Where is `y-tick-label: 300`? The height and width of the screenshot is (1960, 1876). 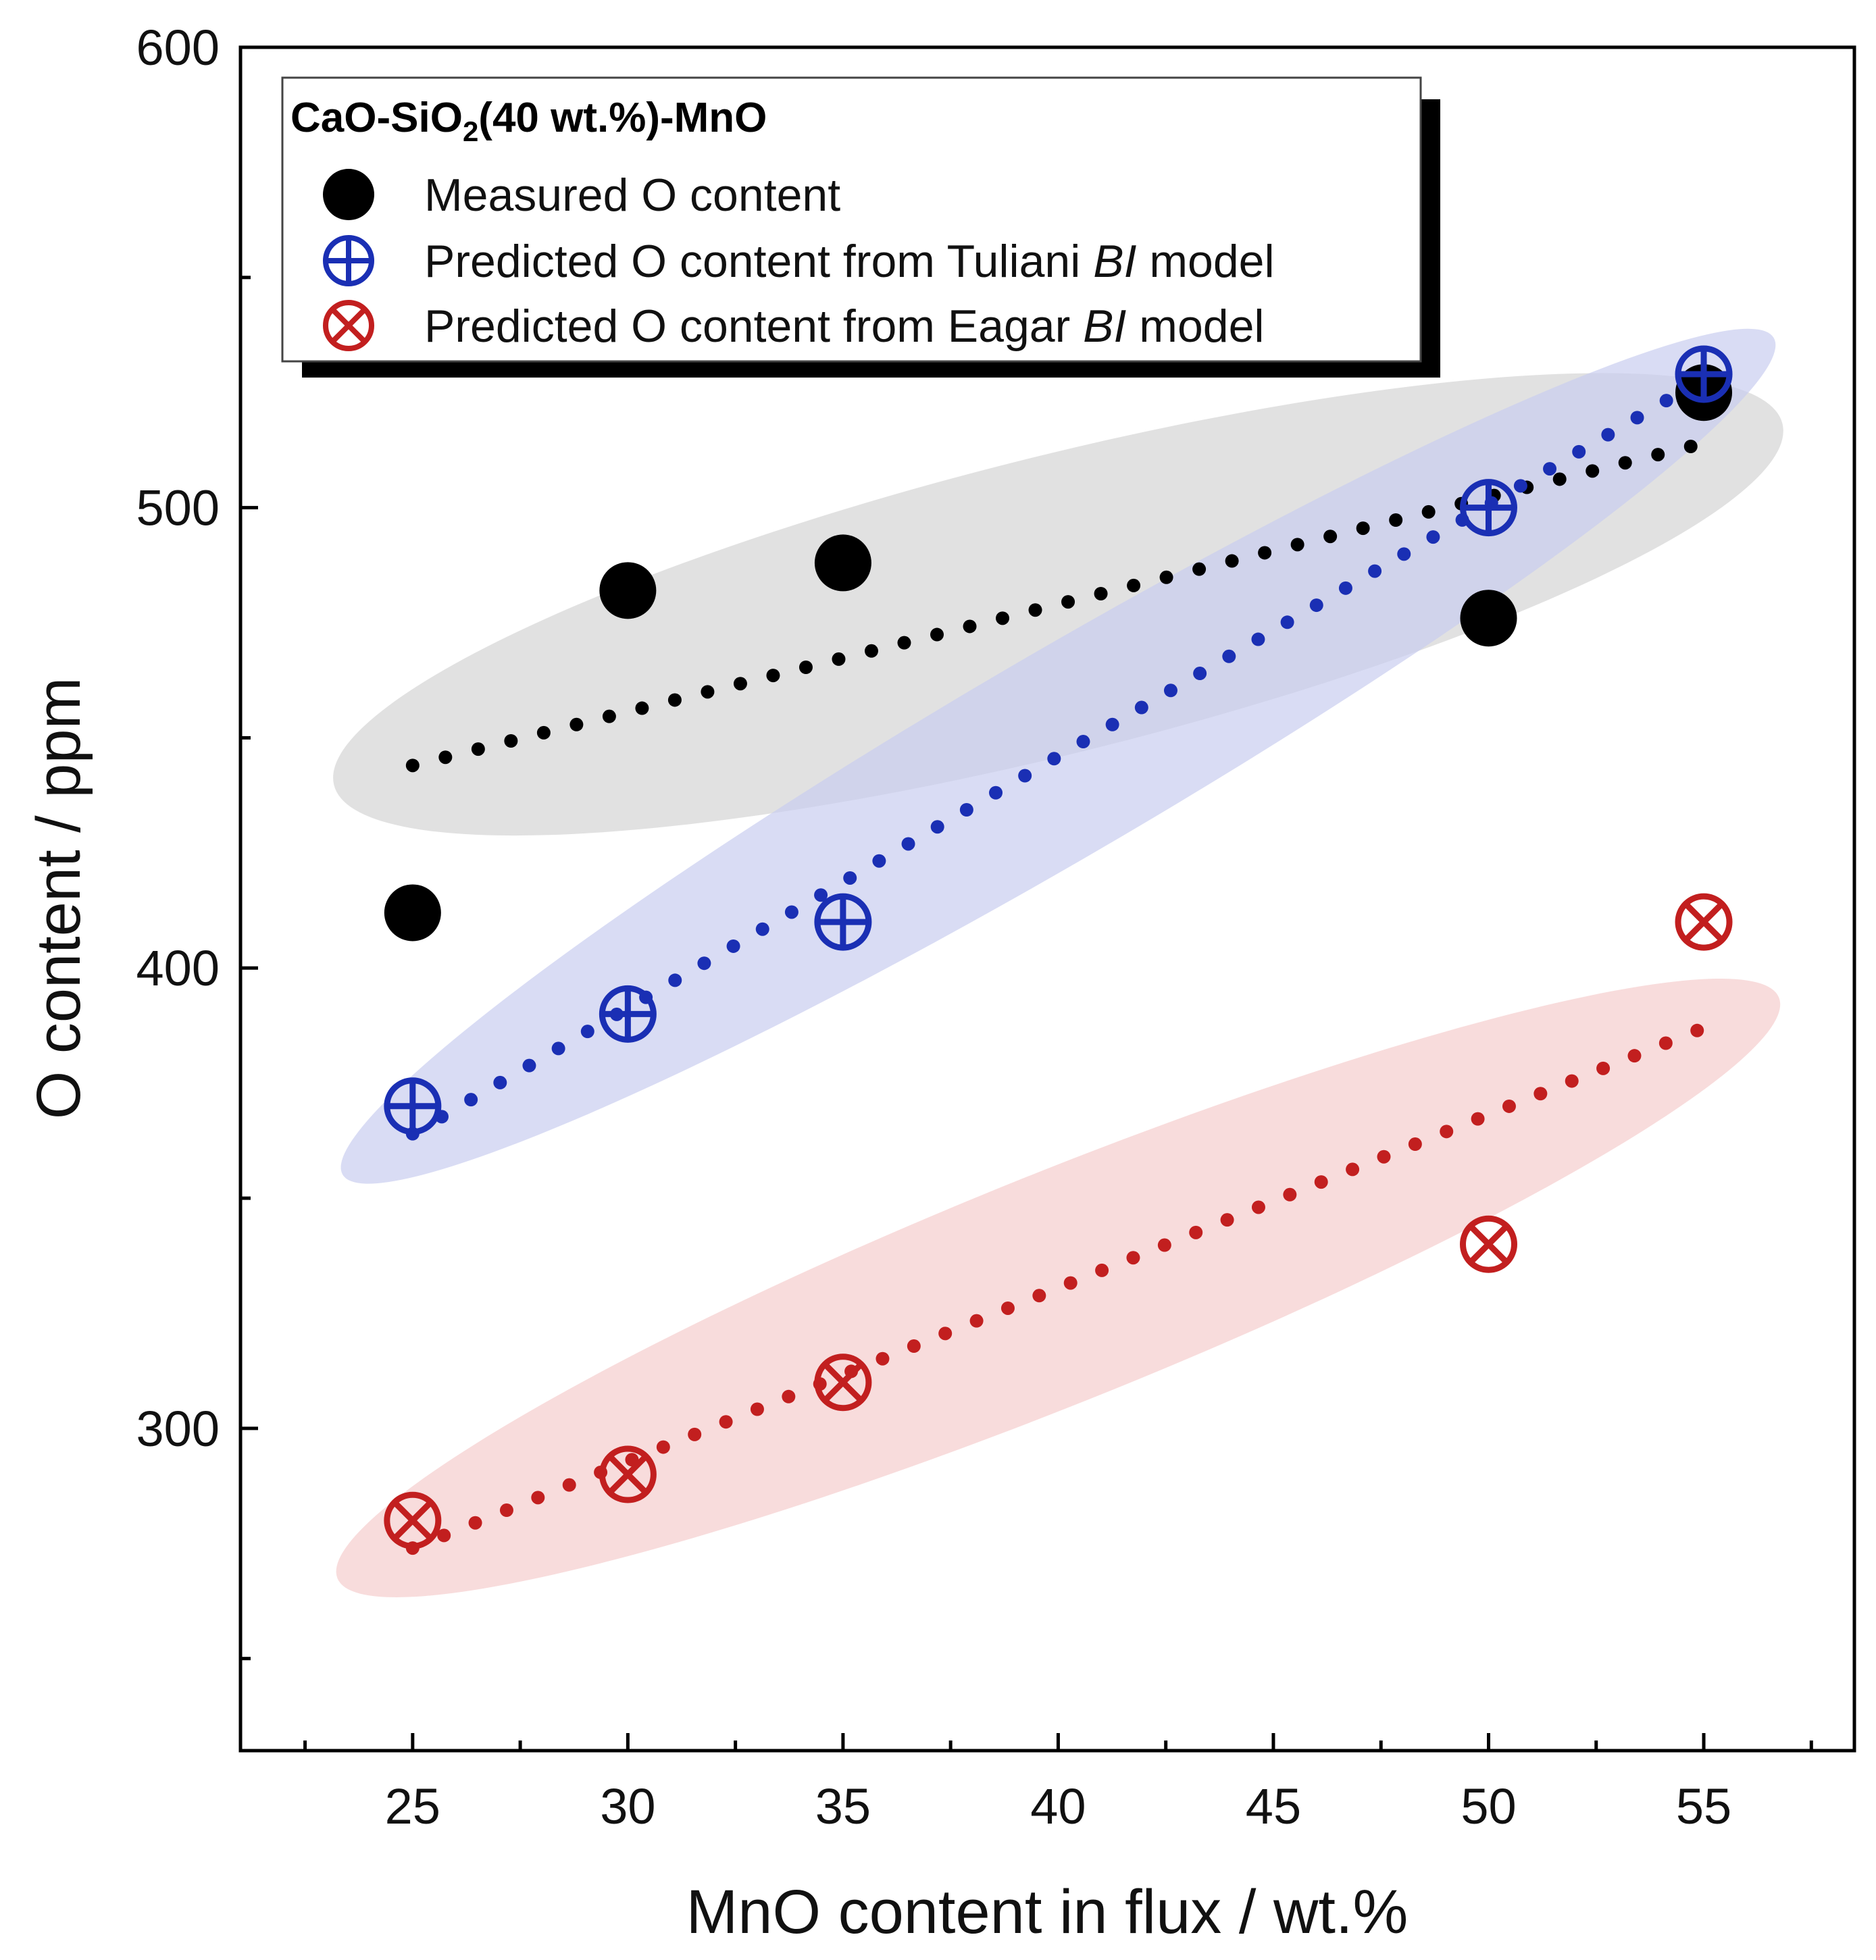 y-tick-label: 300 is located at coordinates (178, 1429).